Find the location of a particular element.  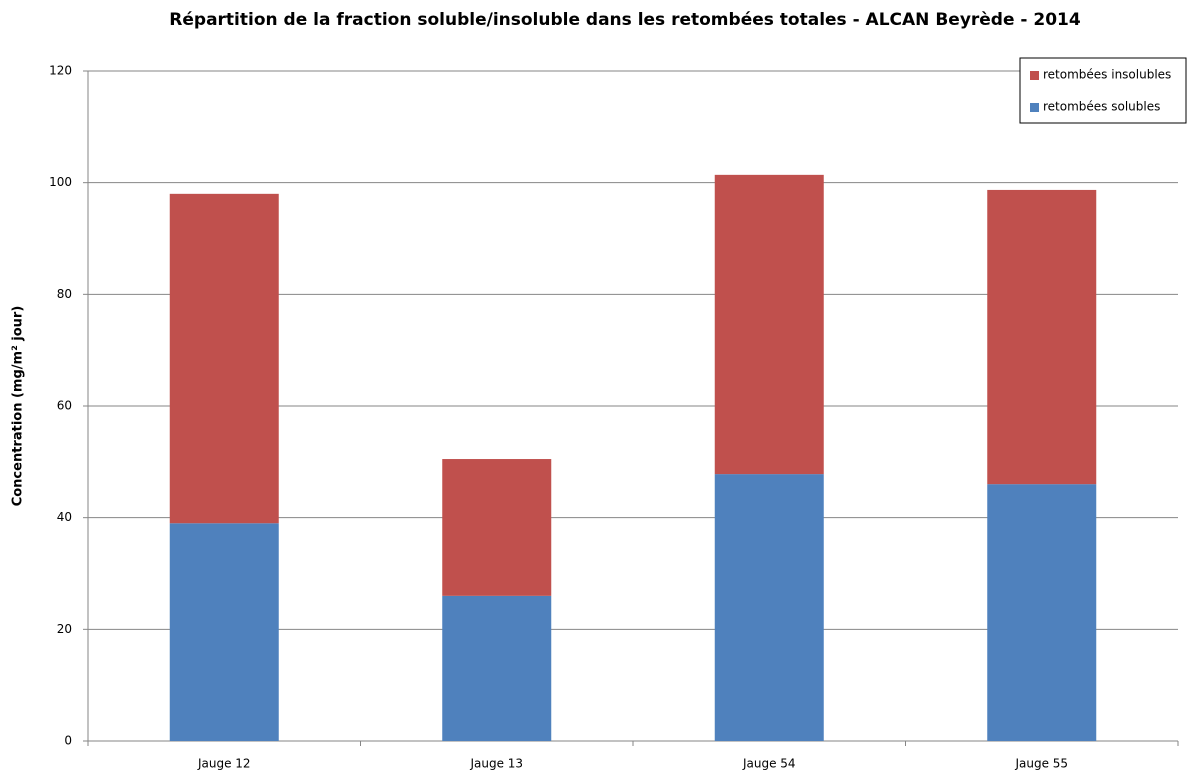

y-tick-label: 20 is located at coordinates (64, 629).